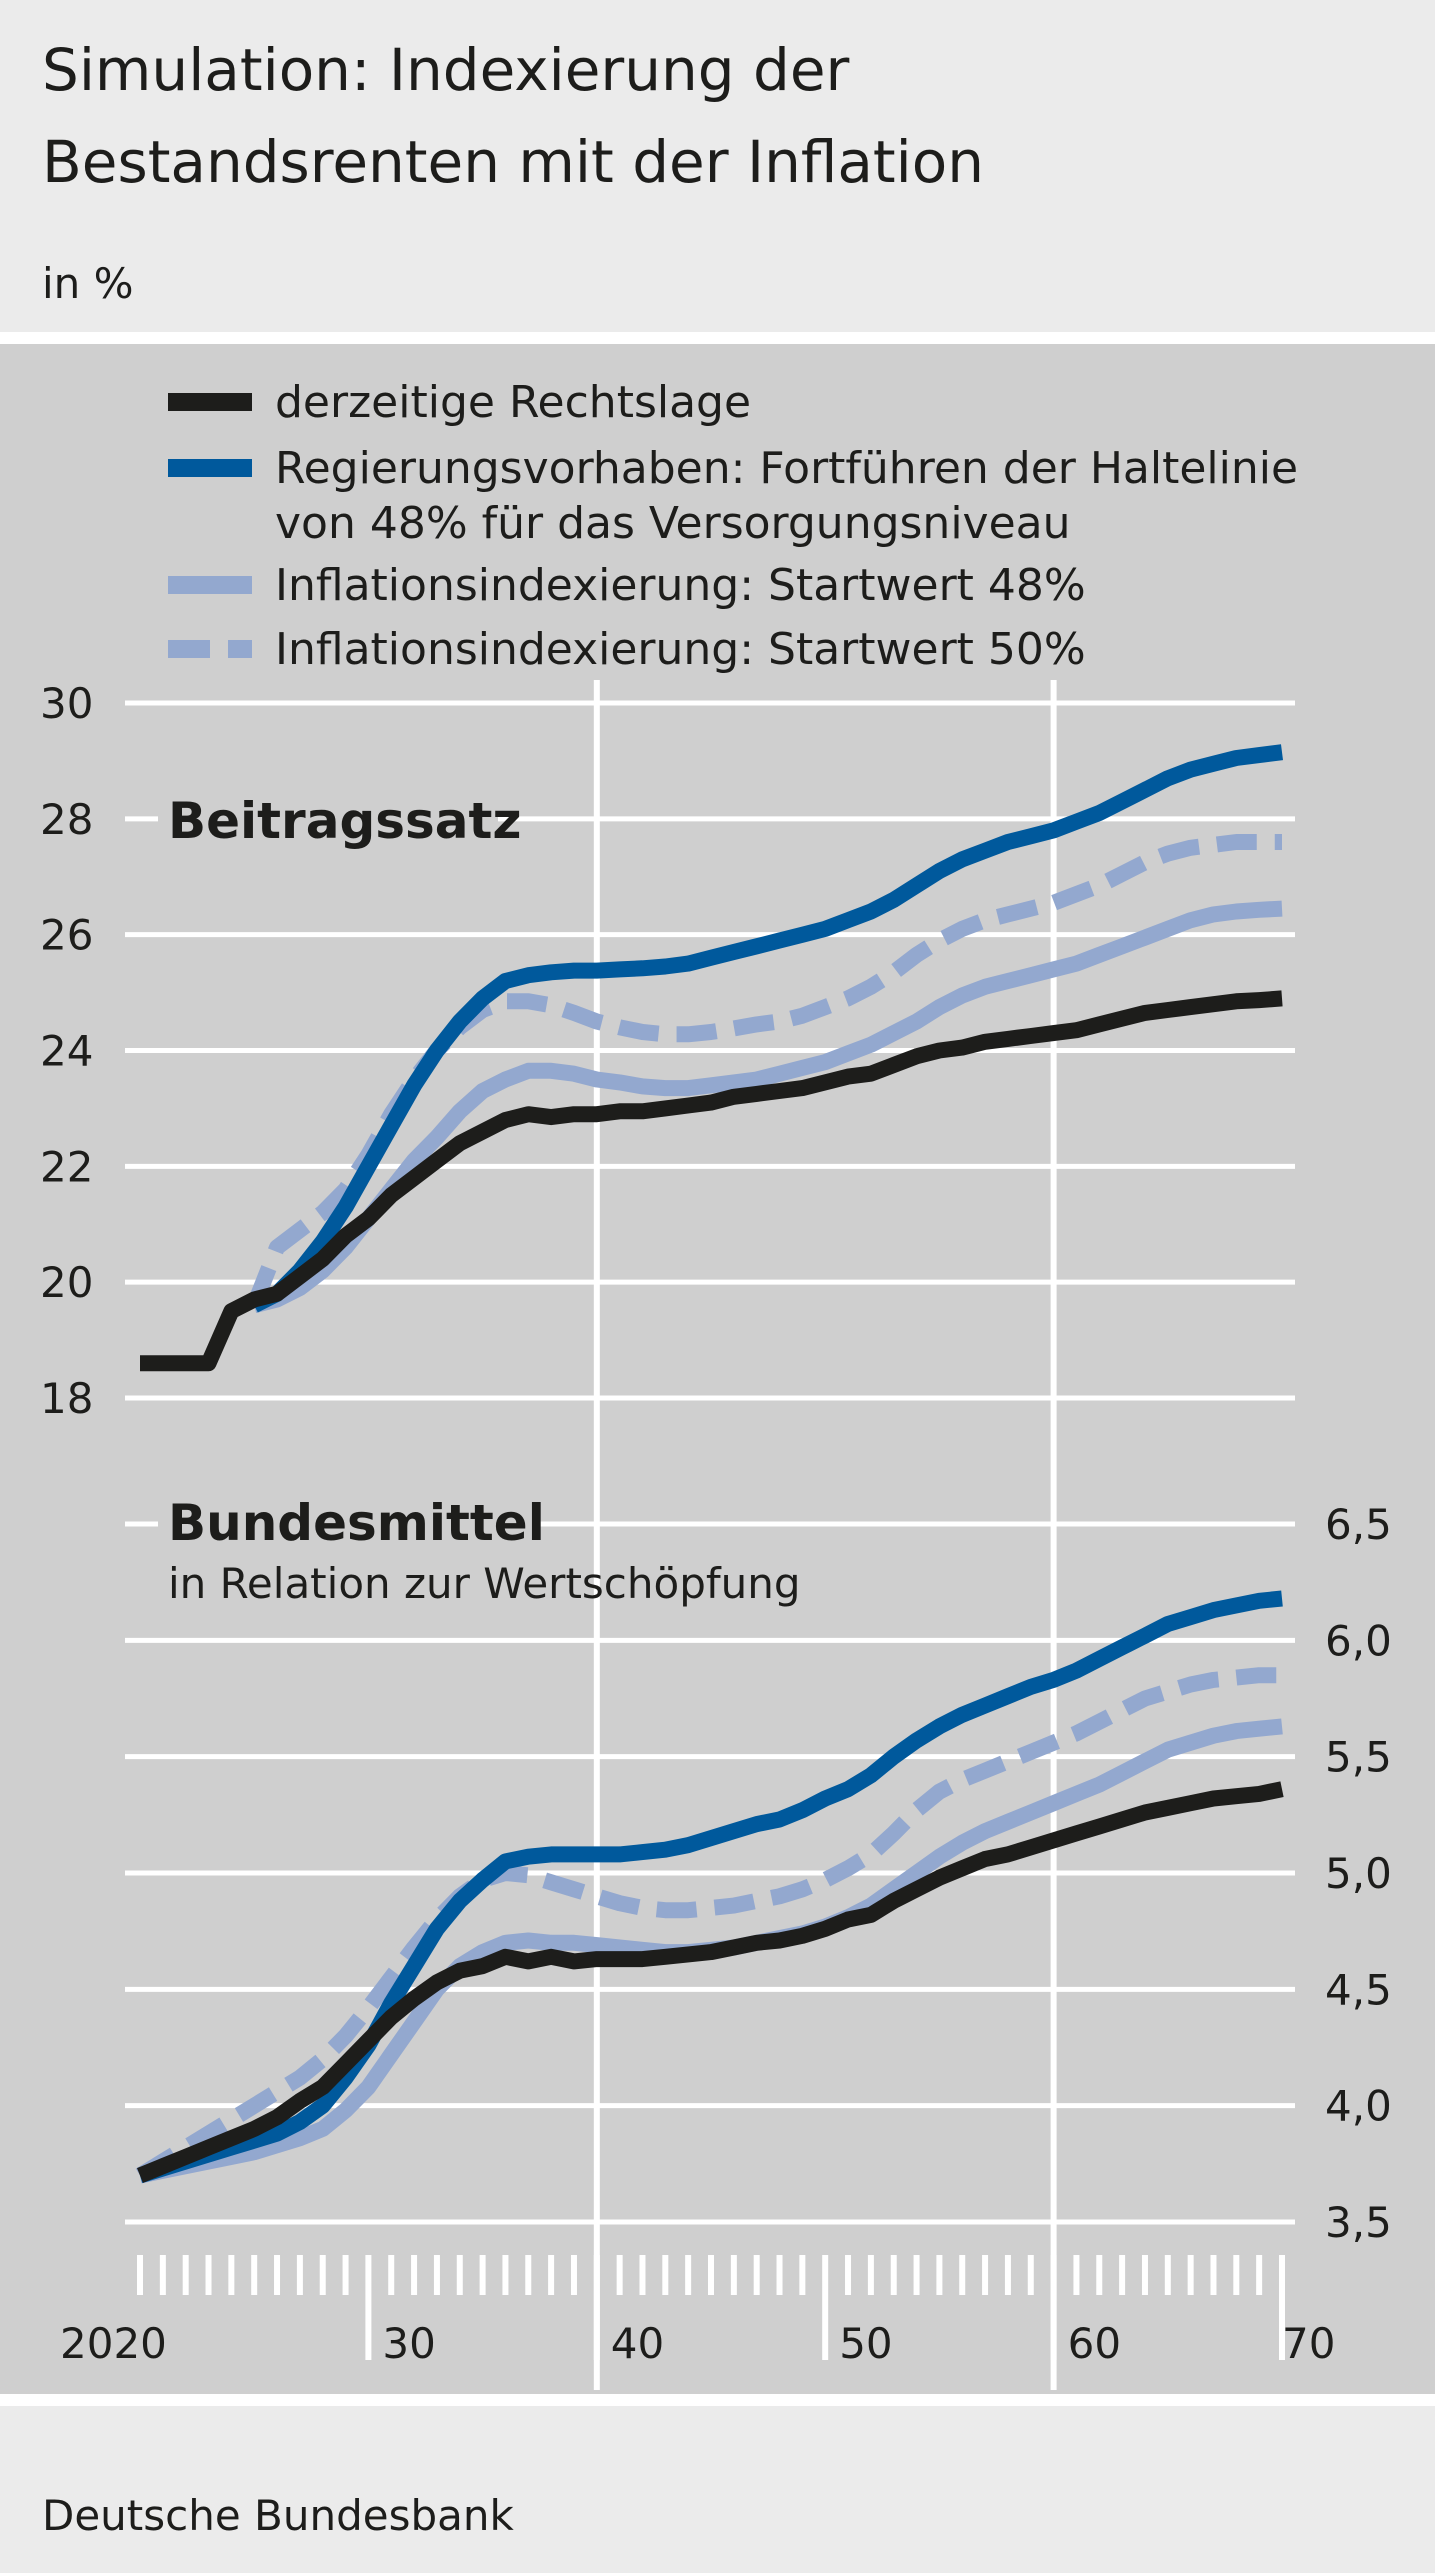 The height and width of the screenshot is (2573, 1435). Describe the element at coordinates (1358, 1757) in the screenshot. I see `ytick-label-p1-4: 5,5` at that location.